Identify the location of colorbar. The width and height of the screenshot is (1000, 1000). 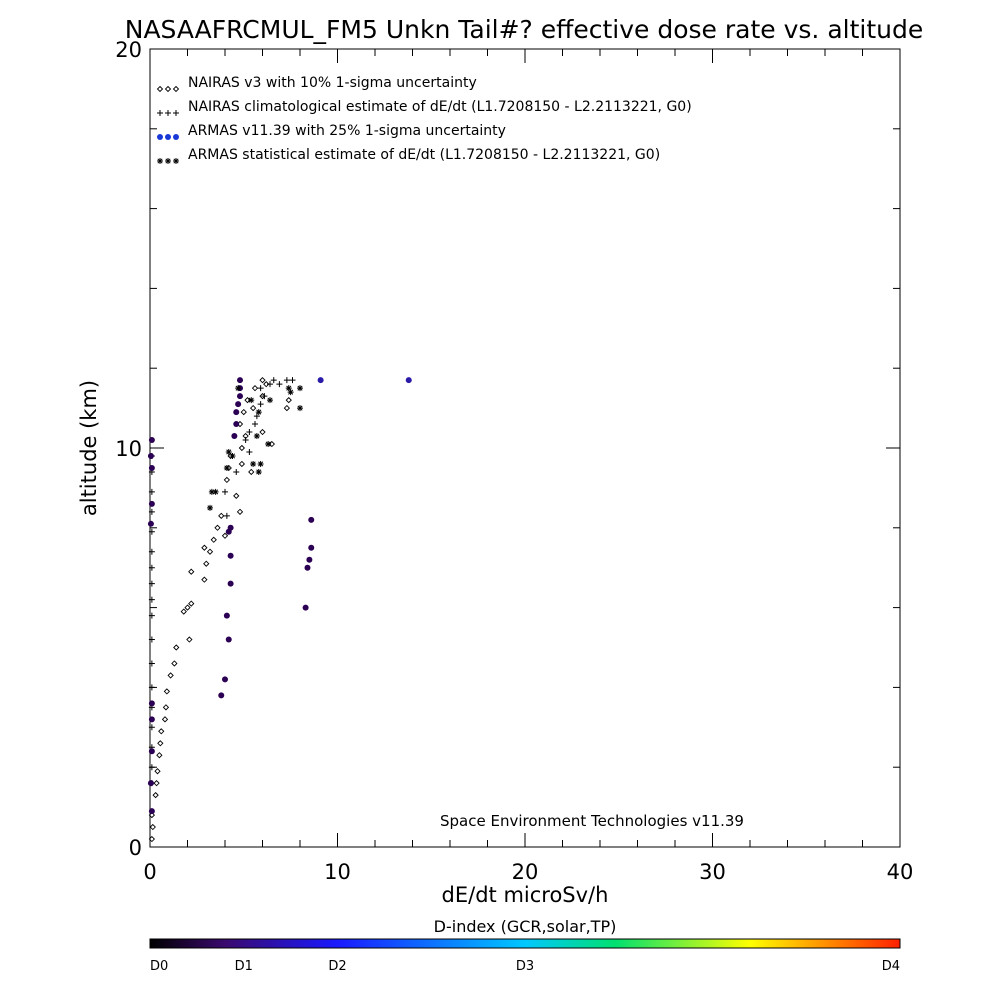
(525, 943).